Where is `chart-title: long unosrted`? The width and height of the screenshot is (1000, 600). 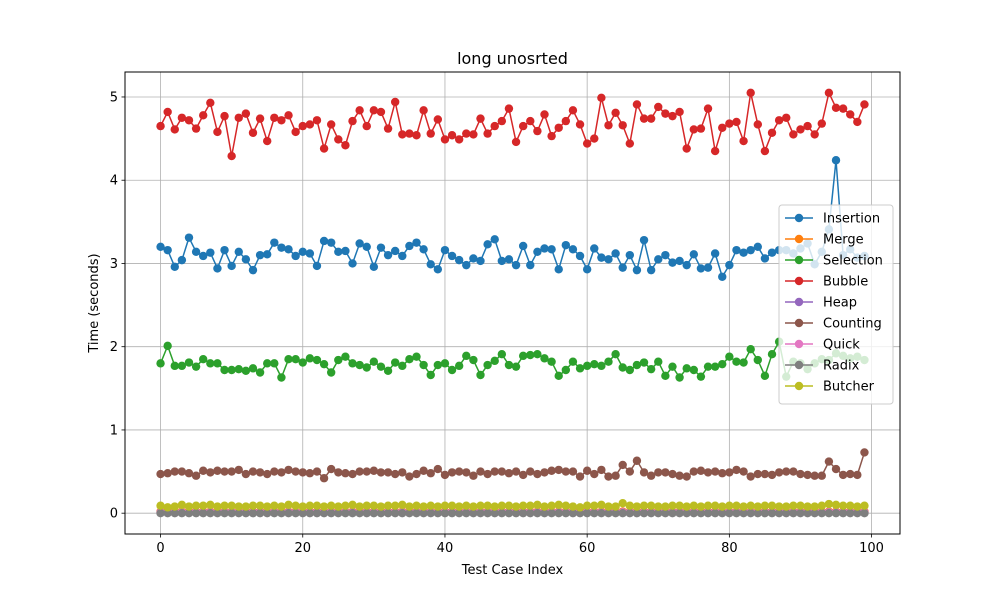
chart-title: long unosrted is located at coordinates (512, 58).